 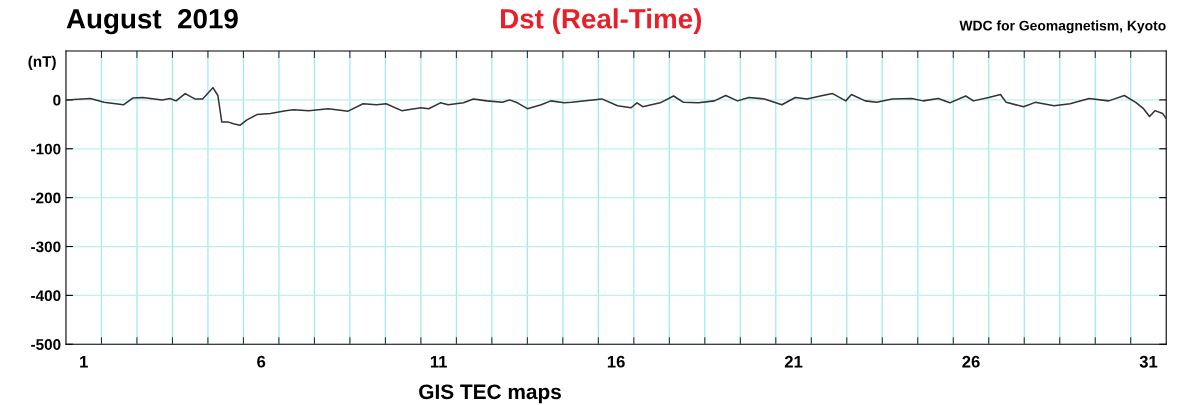 What do you see at coordinates (46, 344) in the screenshot?
I see `y-tick-label: -500` at bounding box center [46, 344].